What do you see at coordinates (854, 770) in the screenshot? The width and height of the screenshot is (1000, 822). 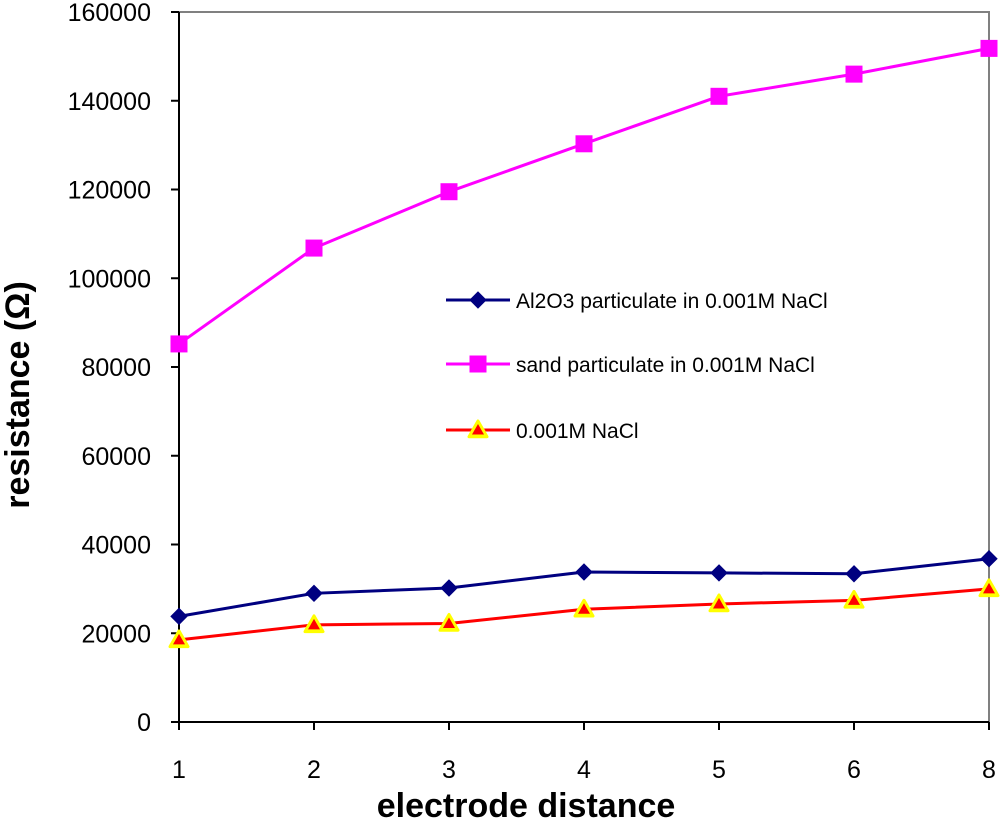 I see `x-tick-label: 6` at bounding box center [854, 770].